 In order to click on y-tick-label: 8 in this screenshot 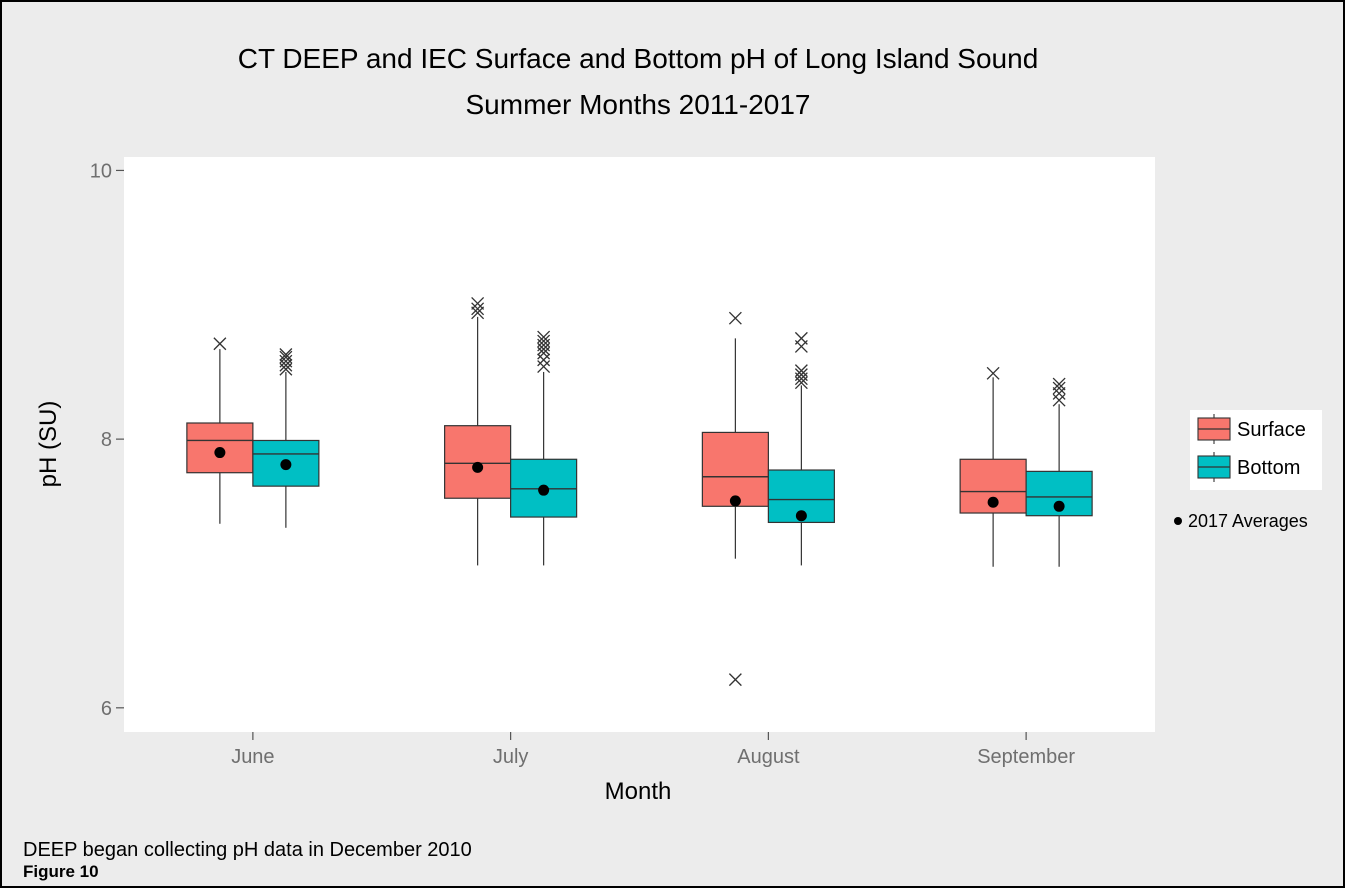, I will do `click(106, 440)`.